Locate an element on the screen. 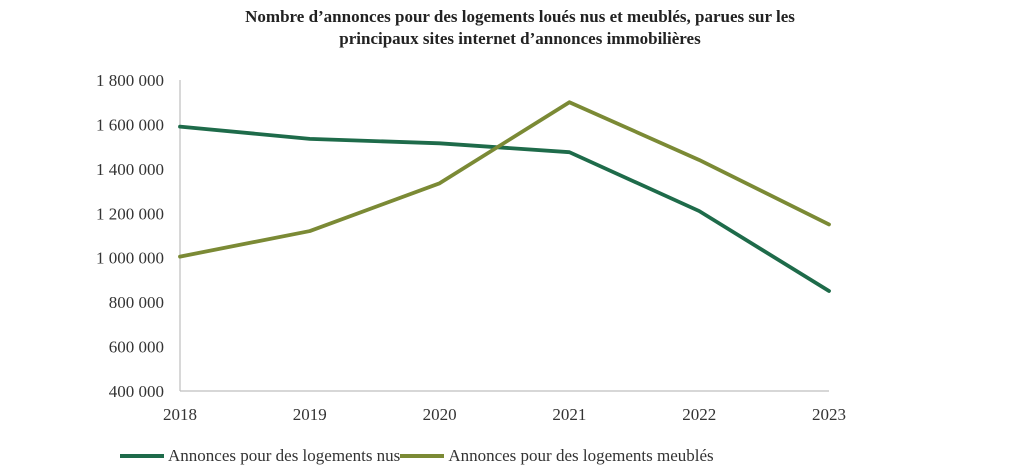 The width and height of the screenshot is (1024, 468). x-tick-label: 2019 is located at coordinates (310, 414).